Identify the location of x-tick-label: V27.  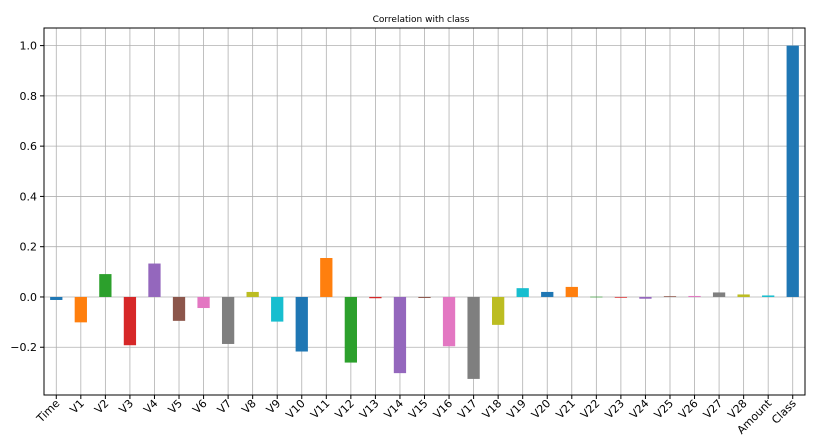
(713, 409).